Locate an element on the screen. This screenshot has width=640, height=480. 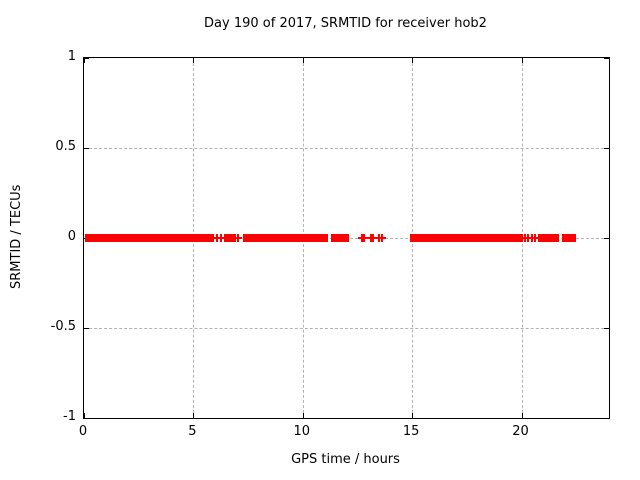
y-tick-label: 0.5 is located at coordinates (65, 146).